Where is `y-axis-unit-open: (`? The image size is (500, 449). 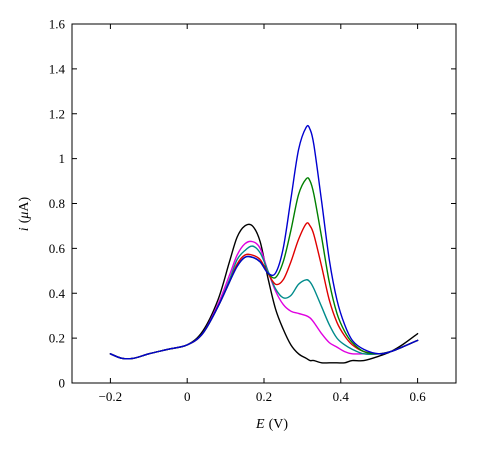 y-axis-unit-open: ( is located at coordinates (24, 220).